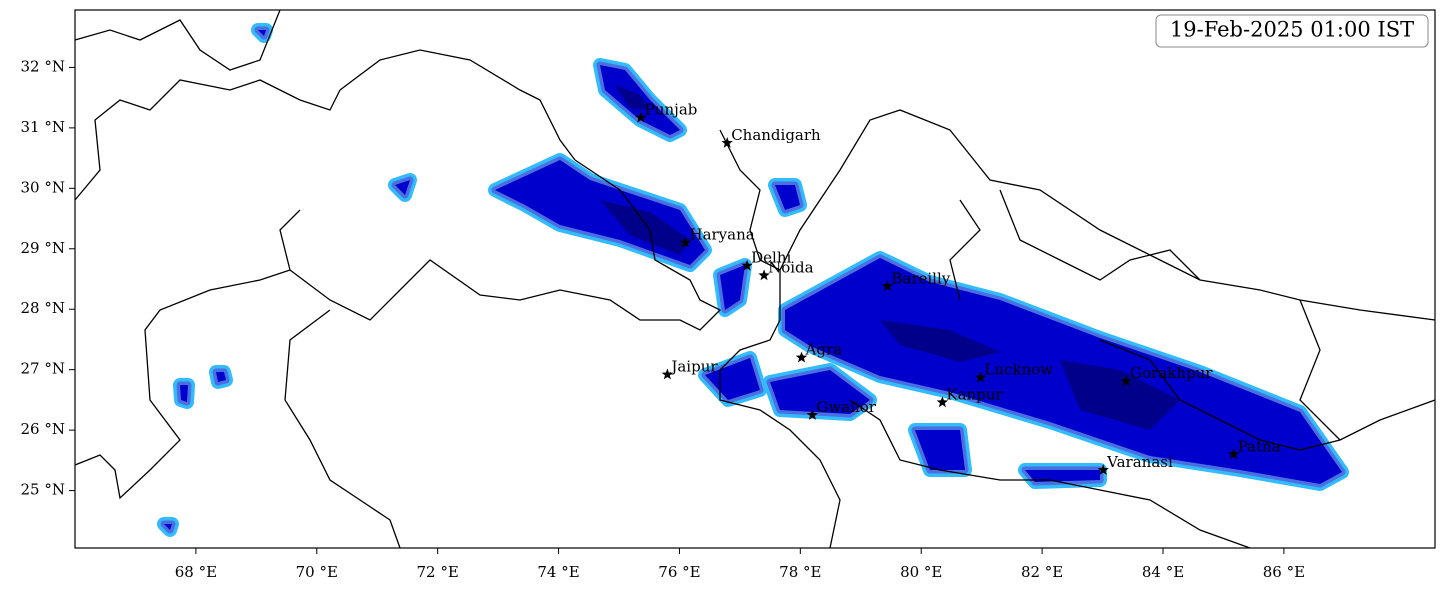 The image size is (1444, 591). What do you see at coordinates (1284, 572) in the screenshot?
I see `x-tick-label: 86 °E` at bounding box center [1284, 572].